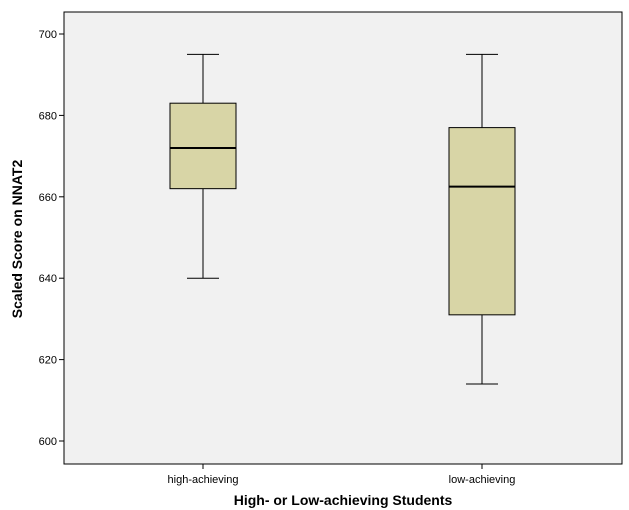 This screenshot has width=629, height=510. What do you see at coordinates (51, 238) in the screenshot?
I see `y-axis: 600 620 640 660 680 700` at bounding box center [51, 238].